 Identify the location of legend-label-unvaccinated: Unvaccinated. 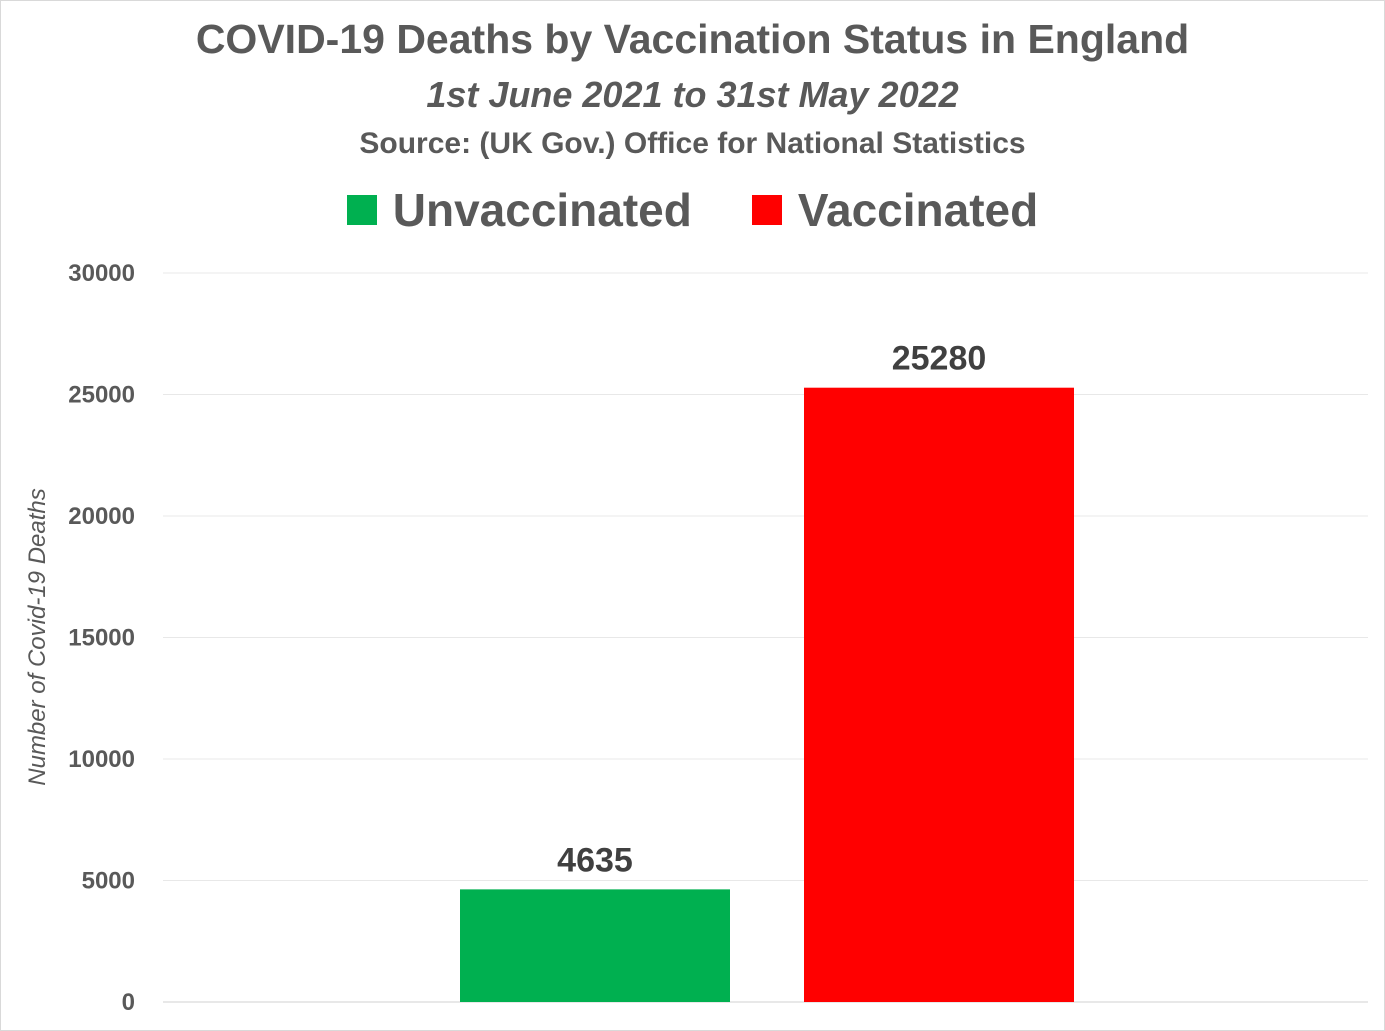
(542, 210).